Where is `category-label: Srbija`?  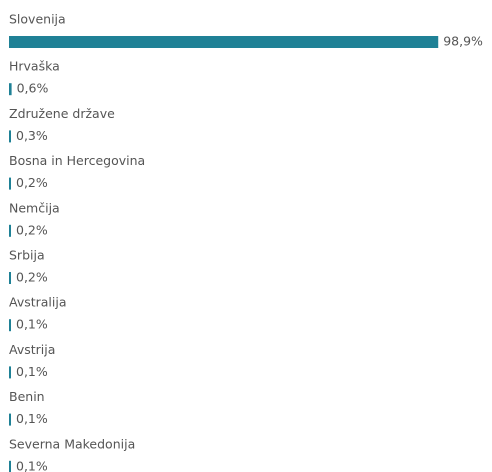
category-label: Srbija is located at coordinates (27, 255).